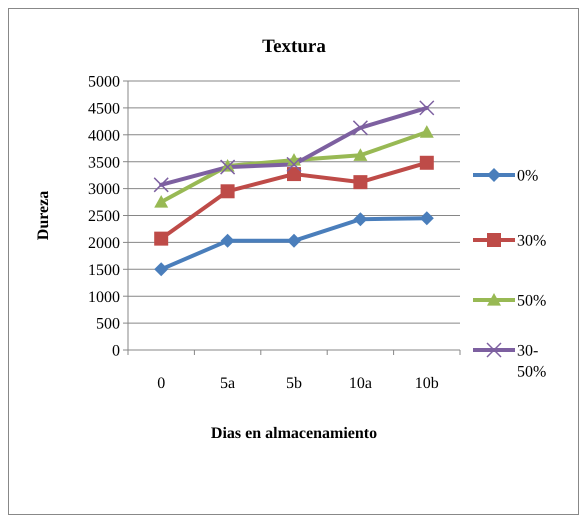 Image resolution: width=587 pixels, height=523 pixels. What do you see at coordinates (104, 189) in the screenshot?
I see `y-tick-label: 3000` at bounding box center [104, 189].